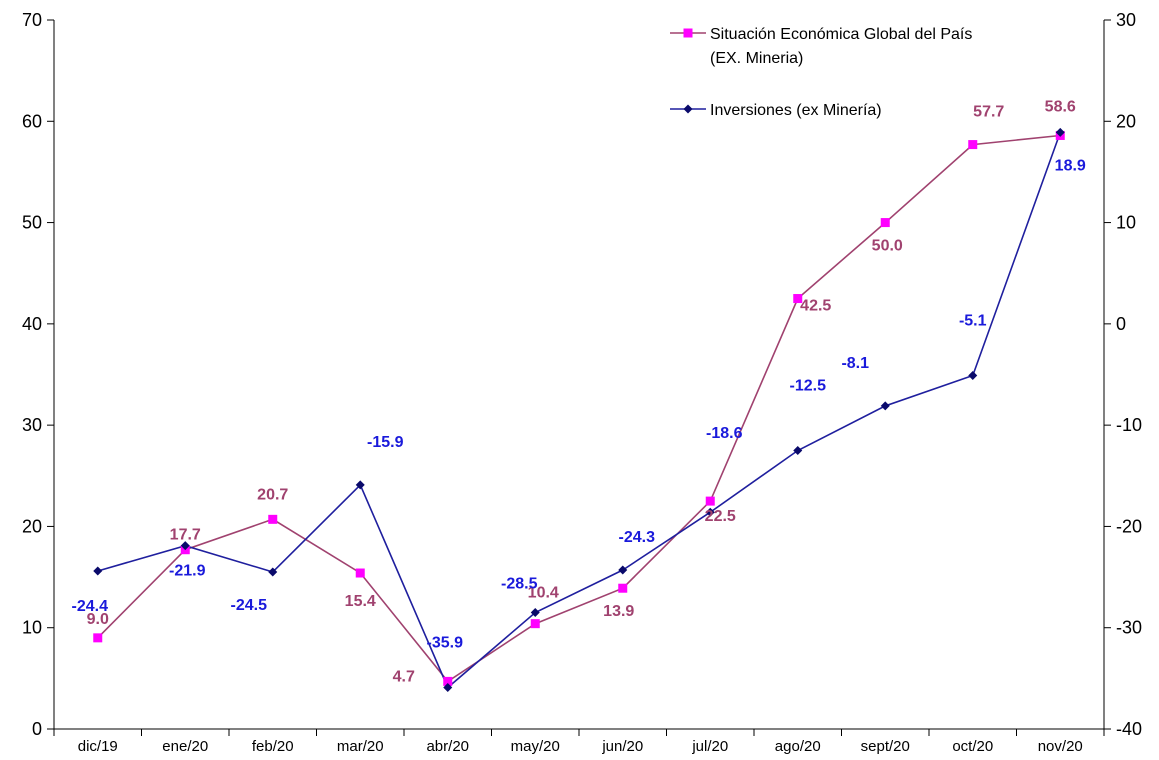 The width and height of the screenshot is (1159, 760). Describe the element at coordinates (98, 746) in the screenshot. I see `x-axis-category-label: dic/19` at that location.